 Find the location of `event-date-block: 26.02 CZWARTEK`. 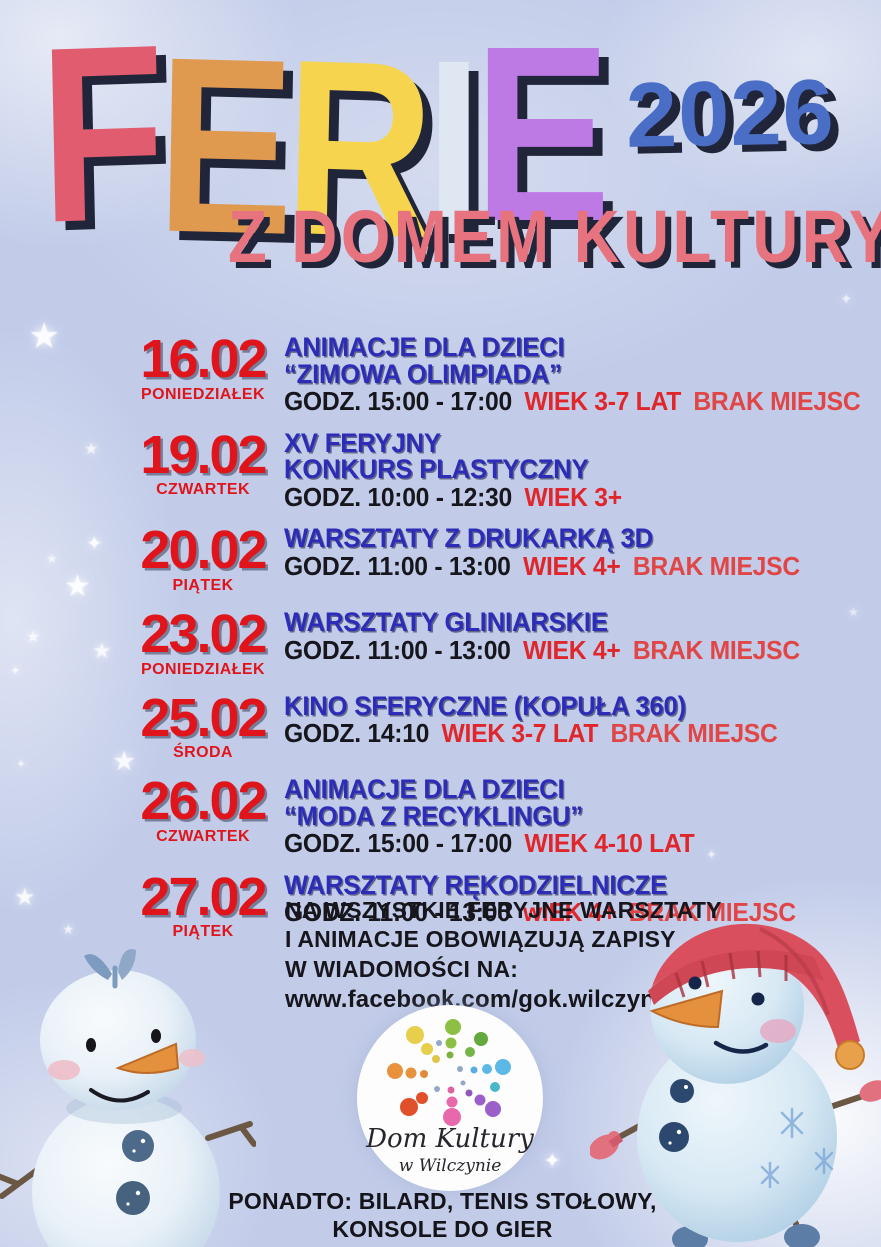

event-date-block: 26.02 CZWARTEK is located at coordinates (203, 814).